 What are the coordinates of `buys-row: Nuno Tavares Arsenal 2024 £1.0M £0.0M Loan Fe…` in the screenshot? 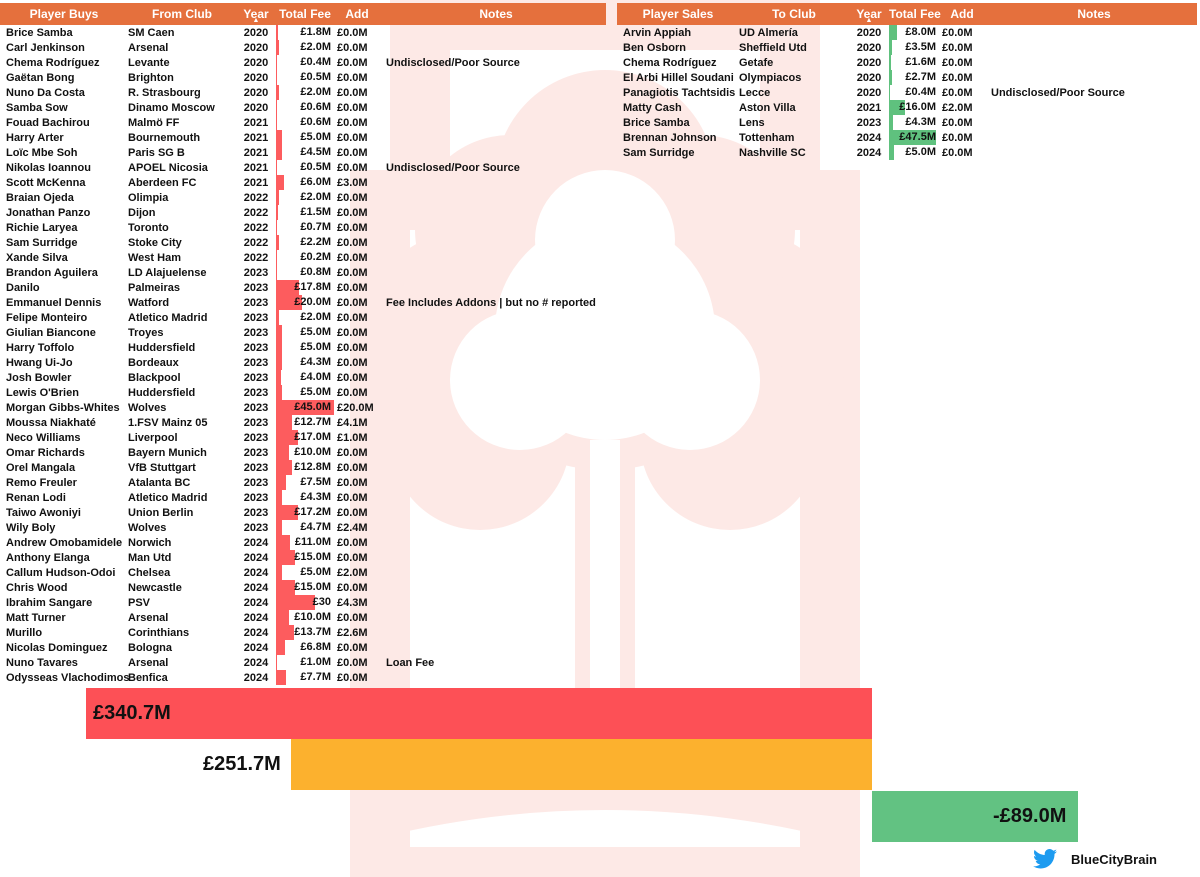 It's located at (303, 662).